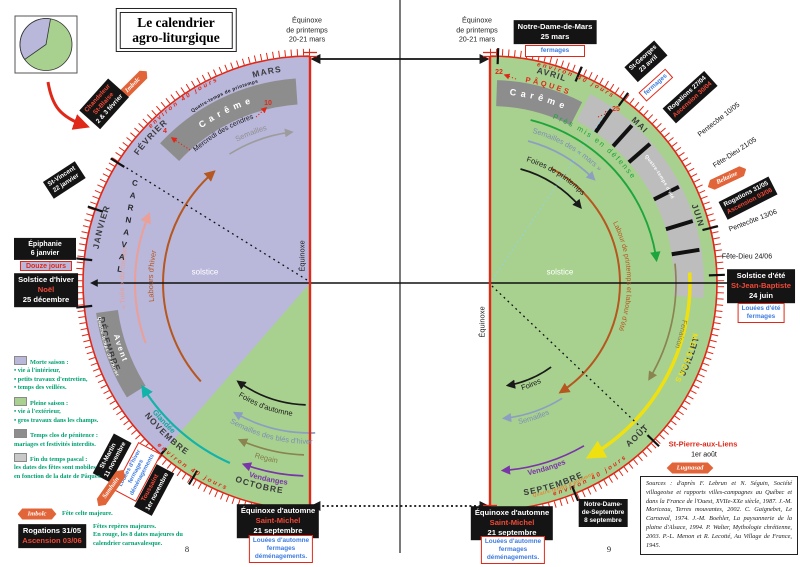 This screenshot has width=800, height=567. I want to click on box-notre-dame-mars: Notre-Dame-de-Mars 25 mars, so click(555, 32).